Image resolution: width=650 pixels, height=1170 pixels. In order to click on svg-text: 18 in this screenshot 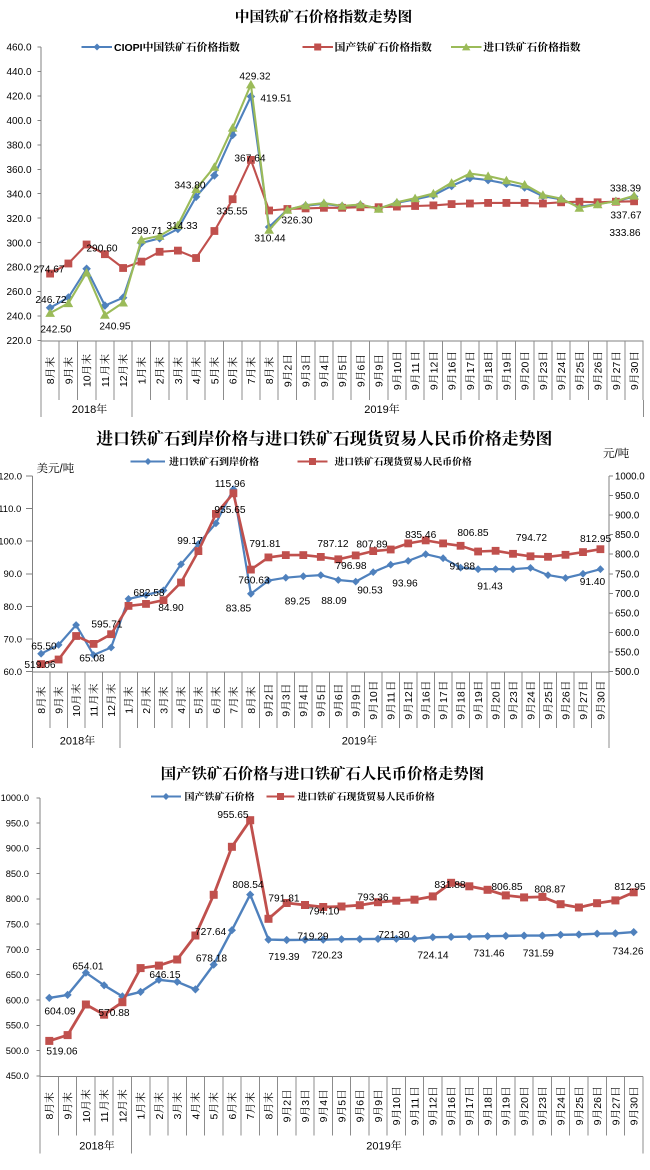, I will do `click(489, 368)`.